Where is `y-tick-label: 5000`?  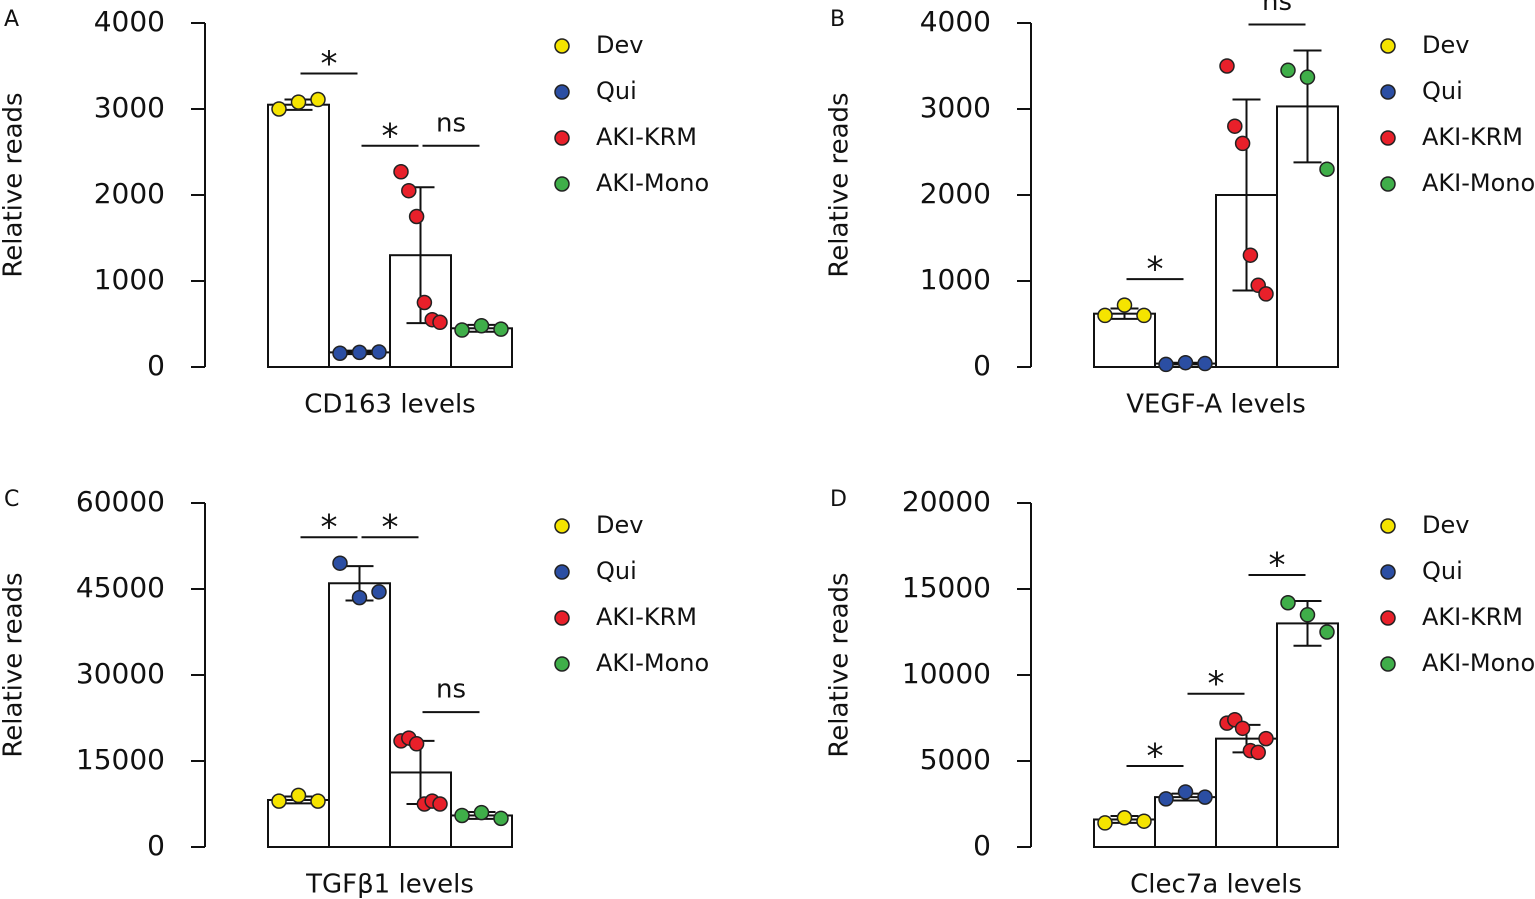
y-tick-label: 5000 is located at coordinates (955, 759).